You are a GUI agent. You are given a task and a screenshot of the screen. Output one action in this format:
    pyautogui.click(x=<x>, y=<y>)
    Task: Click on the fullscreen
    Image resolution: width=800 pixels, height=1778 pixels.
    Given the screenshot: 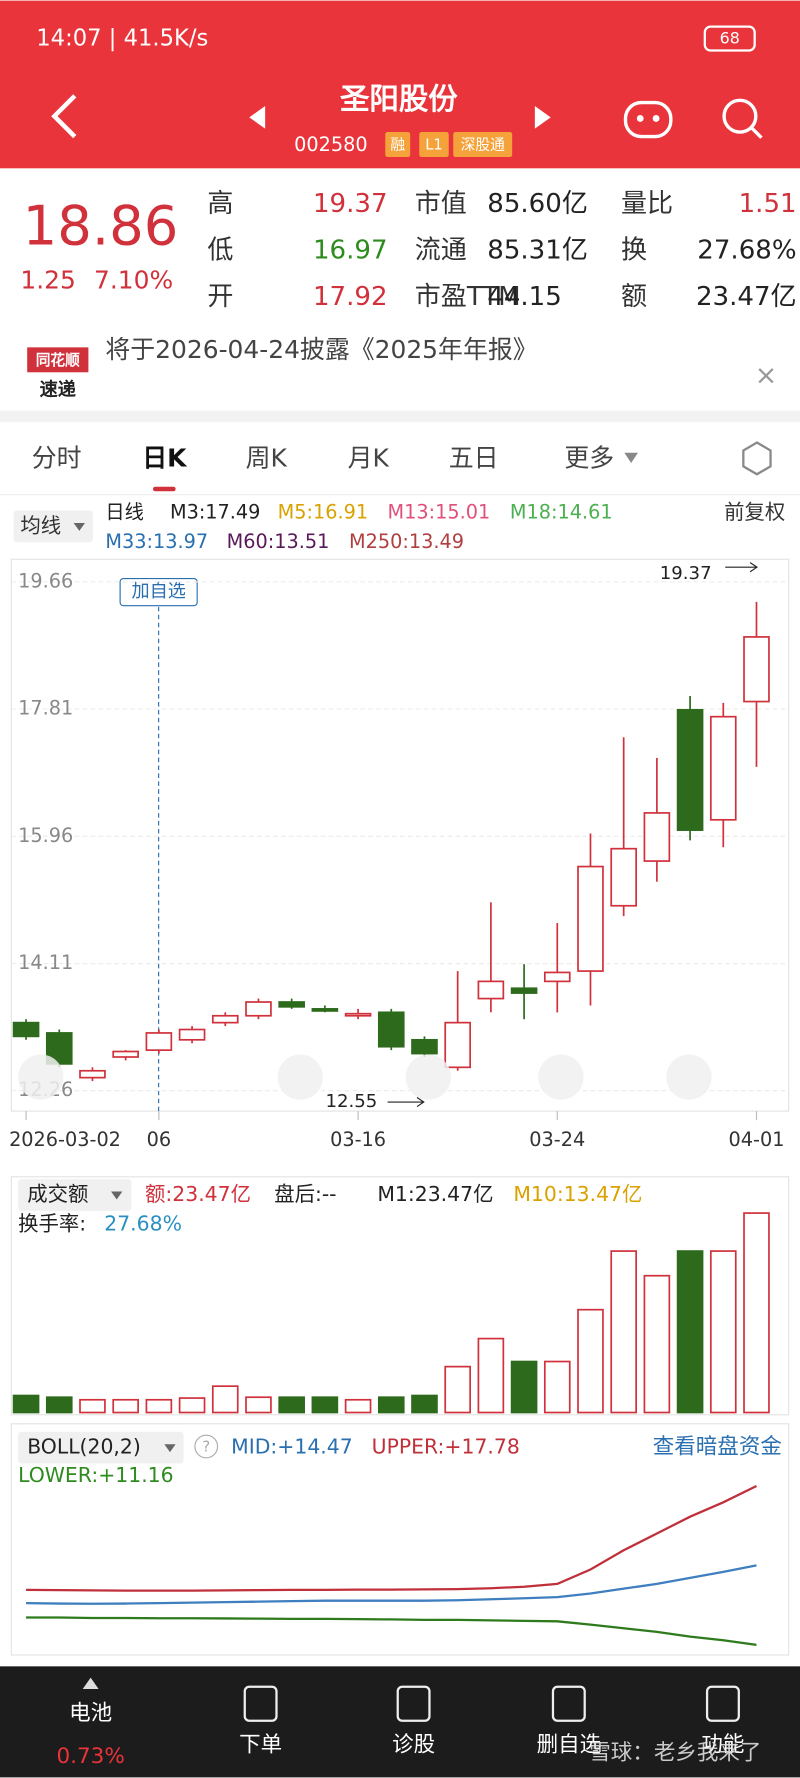 What is the action you would take?
    pyautogui.click(x=689, y=1077)
    